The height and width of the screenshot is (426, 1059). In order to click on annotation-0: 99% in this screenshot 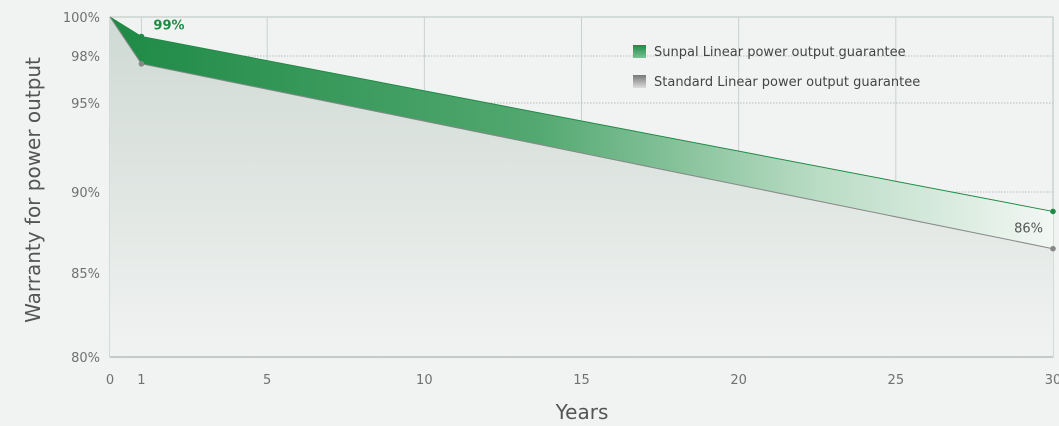, I will do `click(168, 26)`.